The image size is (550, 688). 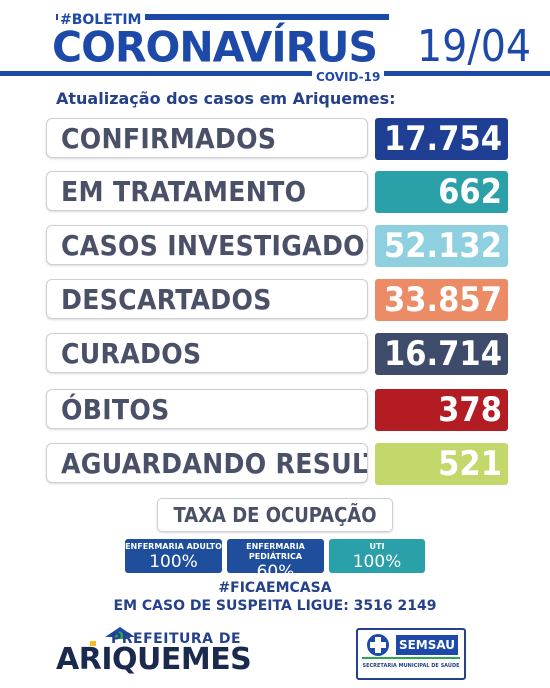 I want to click on subtitle: COVID-19, so click(x=348, y=77).